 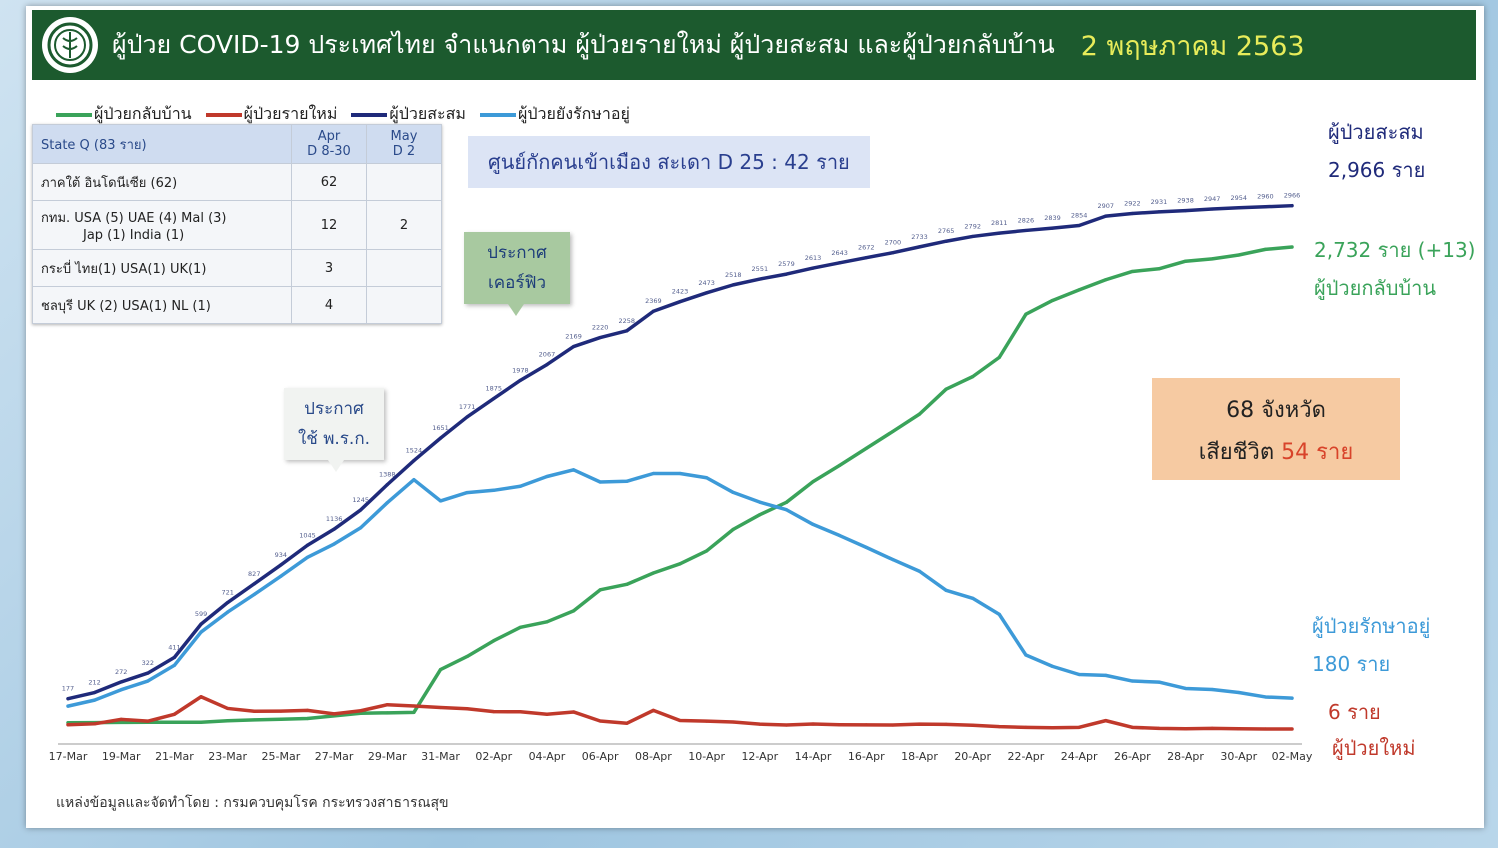 I want to click on data-label: 2907, so click(x=1105, y=206).